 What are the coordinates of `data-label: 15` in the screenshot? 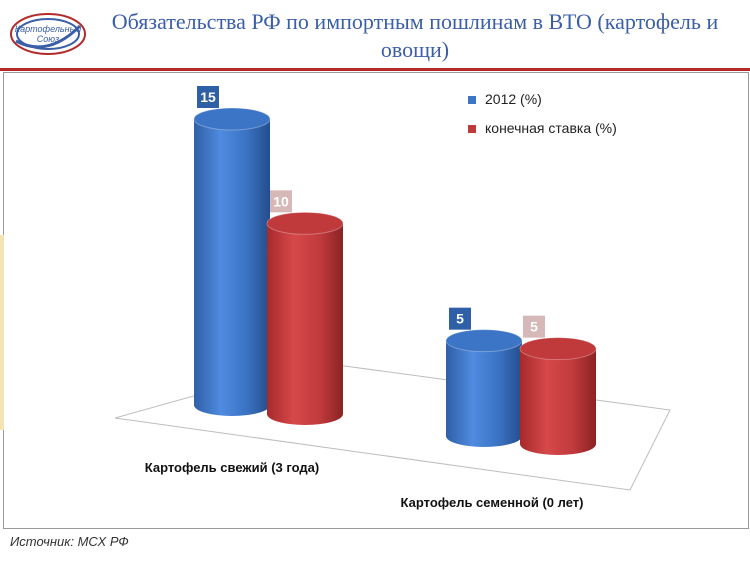 It's located at (208, 97).